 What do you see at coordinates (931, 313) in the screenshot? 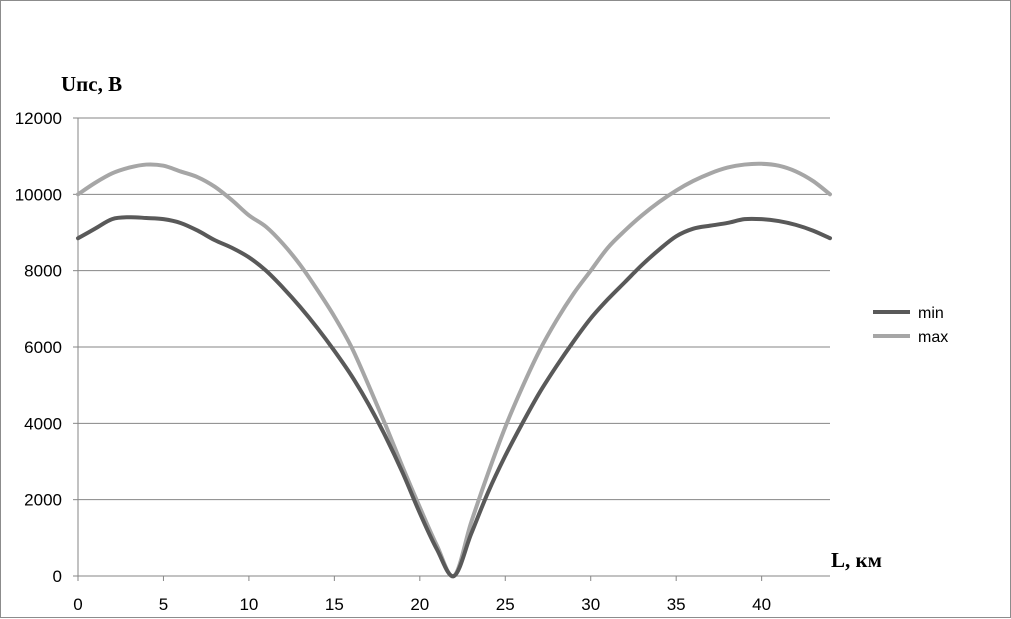
I see `legend-label-min: min` at bounding box center [931, 313].